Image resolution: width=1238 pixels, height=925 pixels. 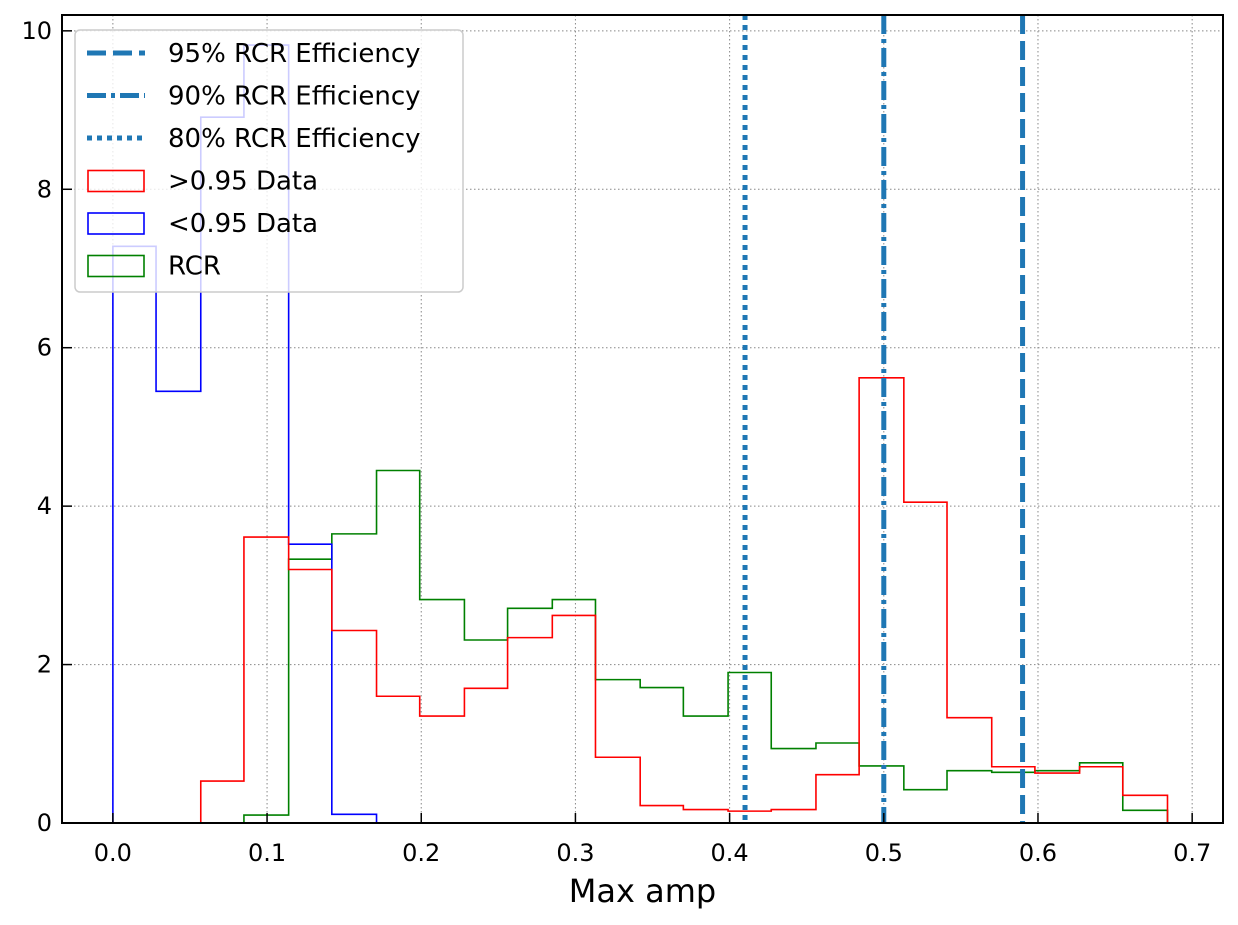 What do you see at coordinates (243, 224) in the screenshot?
I see `legend-label: <0.95 Data` at bounding box center [243, 224].